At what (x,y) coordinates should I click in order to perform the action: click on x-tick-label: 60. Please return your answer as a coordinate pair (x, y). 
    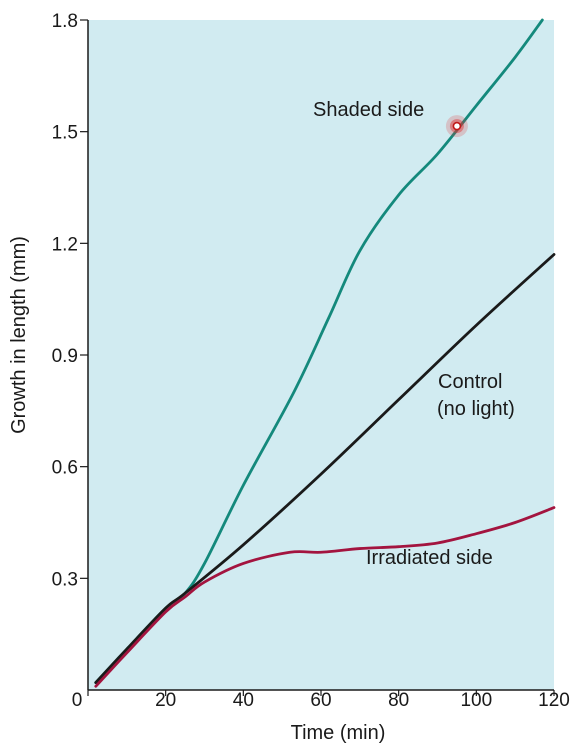
    Looking at the image, I should click on (320, 700).